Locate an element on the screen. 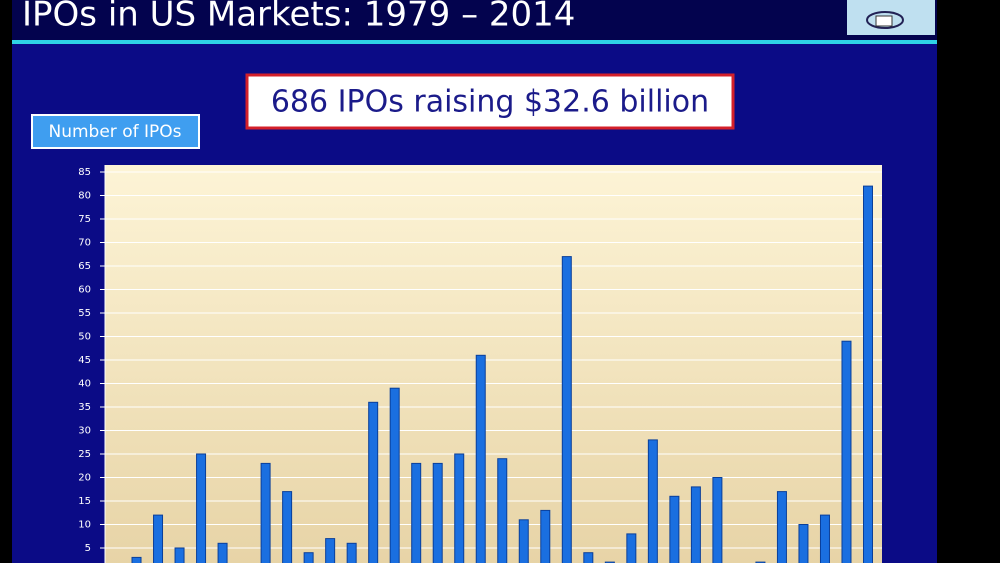  y-tick-label: 85 is located at coordinates (84, 172).